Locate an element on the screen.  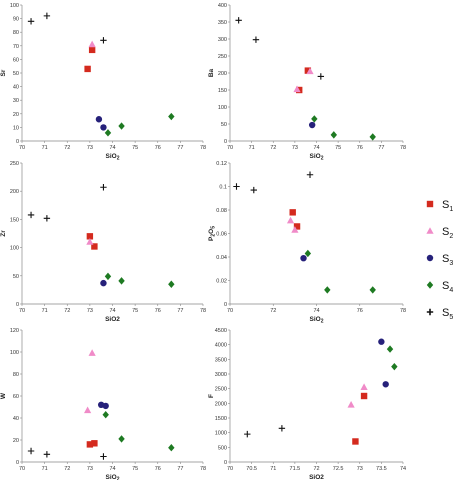
y-tick-label: 400 is located at coordinates (222, 6).